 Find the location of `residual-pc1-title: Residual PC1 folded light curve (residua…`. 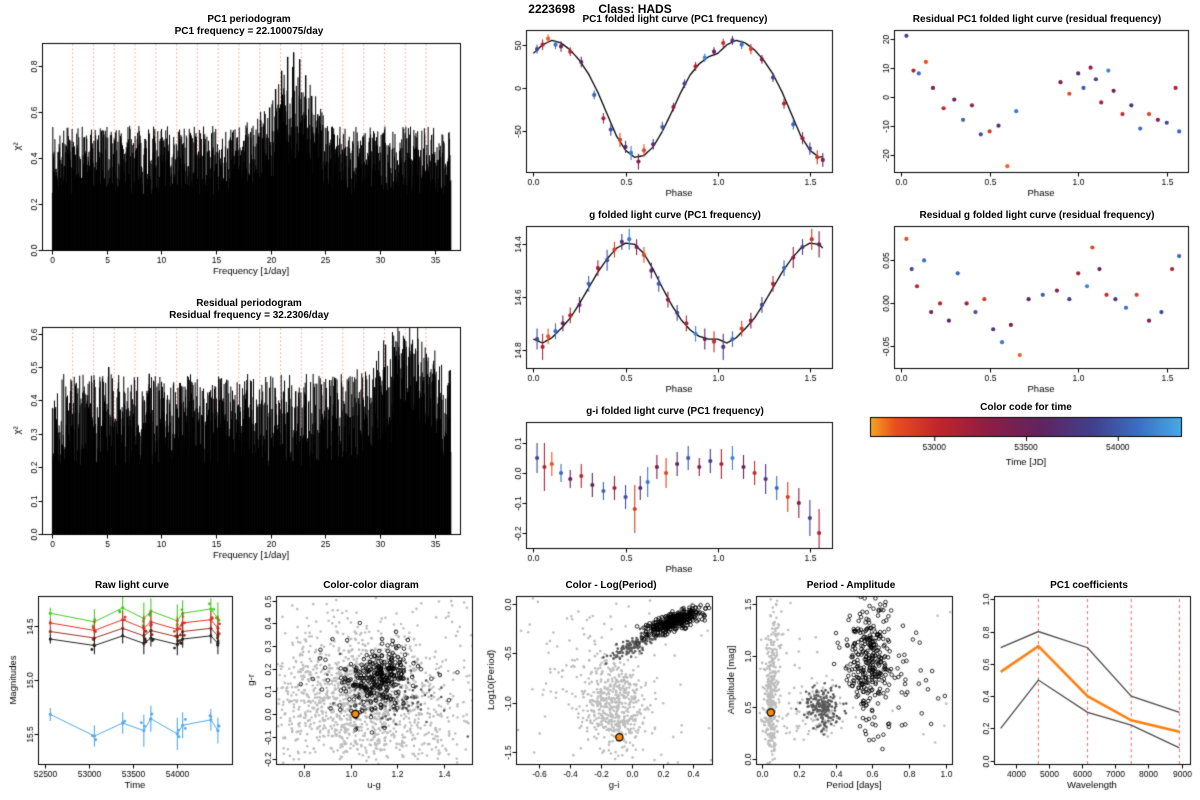

residual-pc1-title: Residual PC1 folded light curve (residua… is located at coordinates (1037, 19).